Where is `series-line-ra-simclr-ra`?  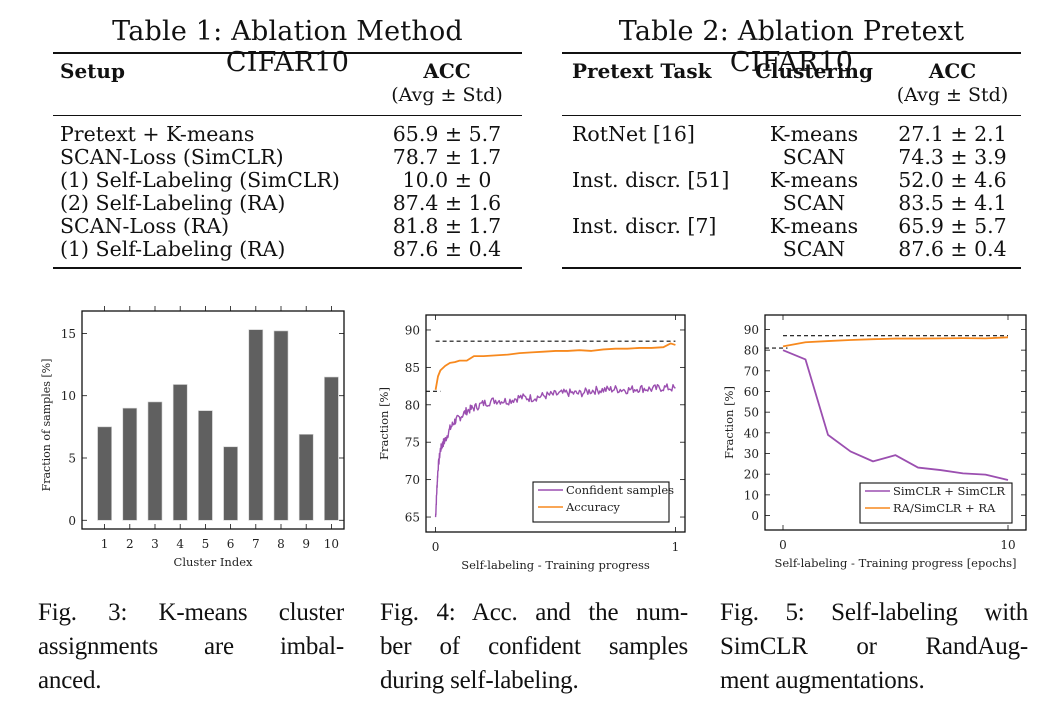 series-line-ra-simclr-ra is located at coordinates (895, 342).